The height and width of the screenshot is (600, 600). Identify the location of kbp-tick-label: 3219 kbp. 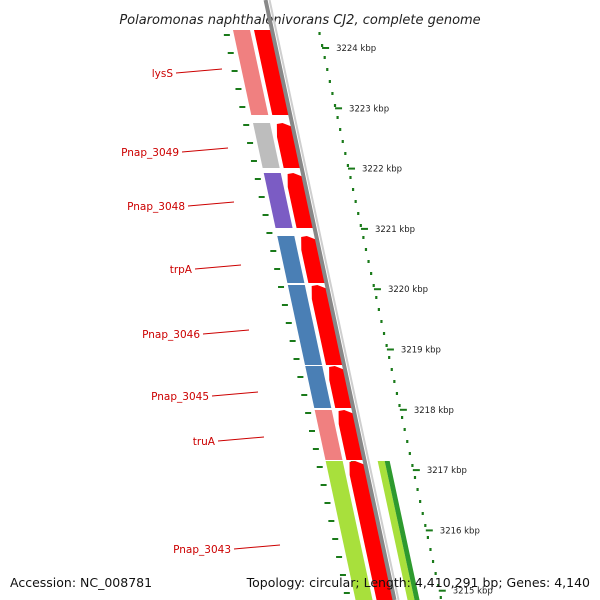
(421, 351).